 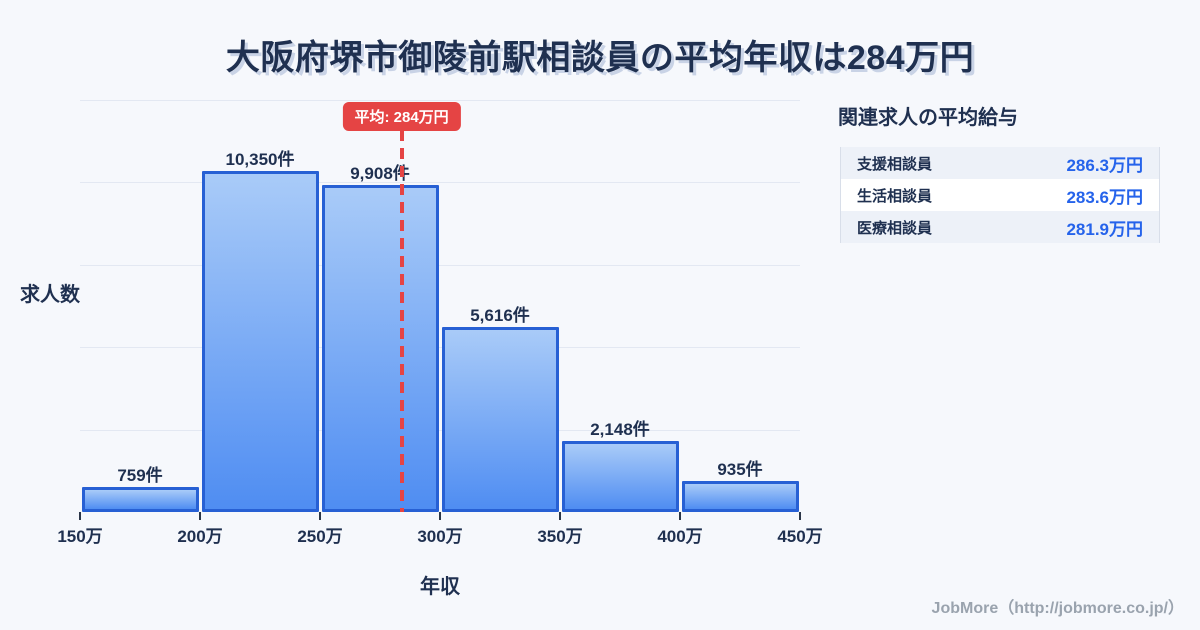 I want to click on average-badge: 平均: 284万円, so click(x=401, y=116).